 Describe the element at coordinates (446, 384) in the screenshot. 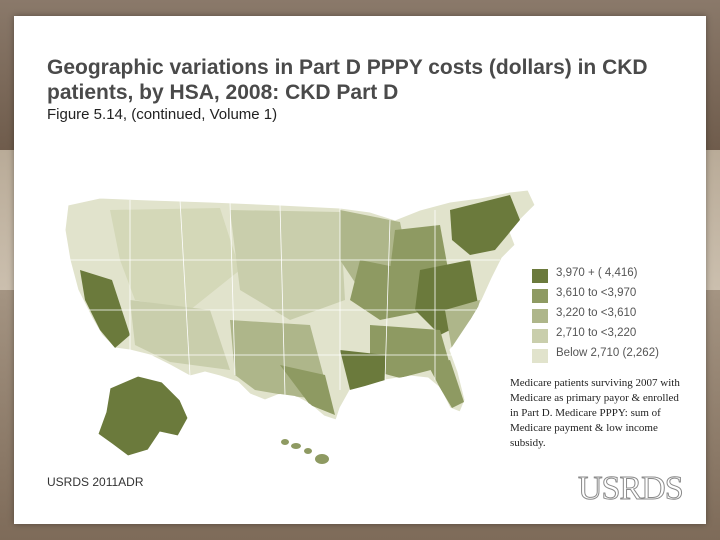

I see `region-florida` at that location.